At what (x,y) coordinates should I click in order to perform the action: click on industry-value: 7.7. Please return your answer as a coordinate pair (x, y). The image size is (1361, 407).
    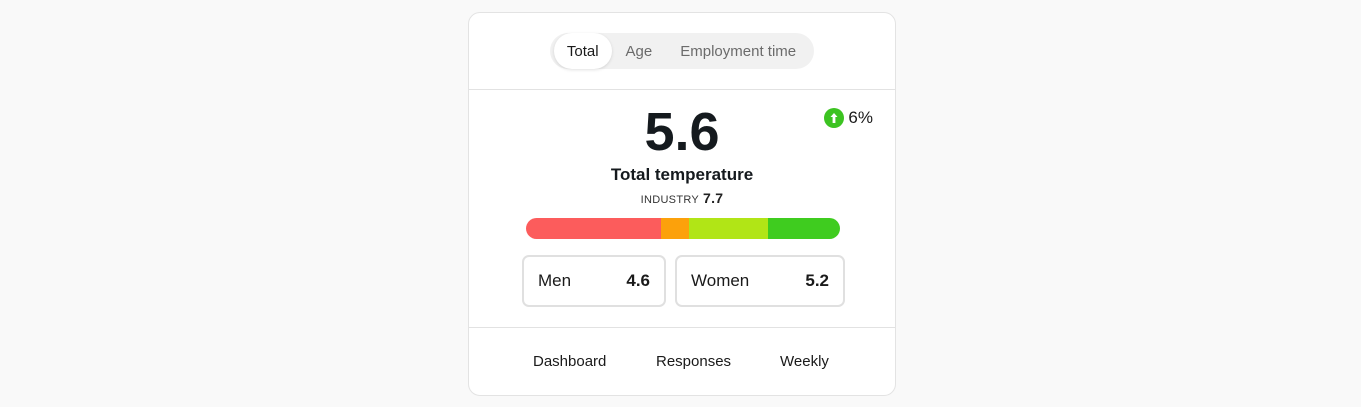
    Looking at the image, I should click on (713, 198).